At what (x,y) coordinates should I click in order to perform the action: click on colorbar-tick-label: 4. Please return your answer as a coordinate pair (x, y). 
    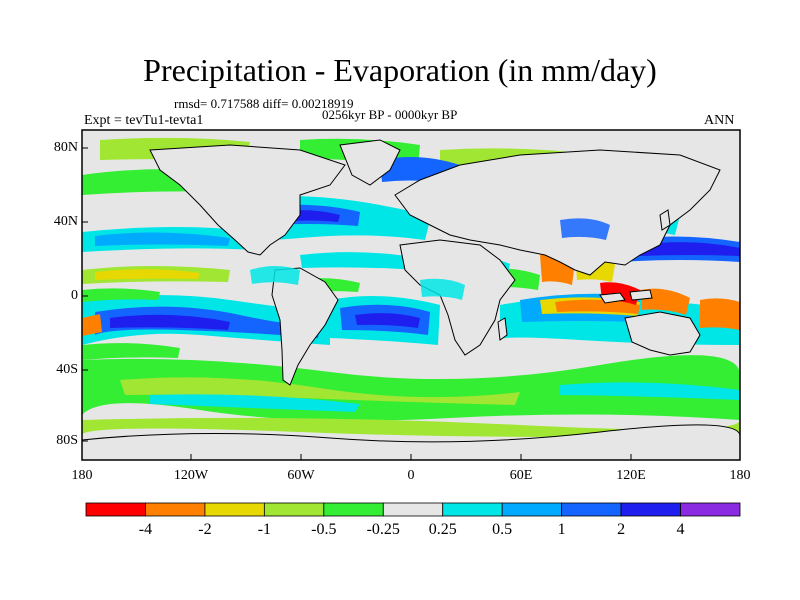
    Looking at the image, I should click on (680, 529).